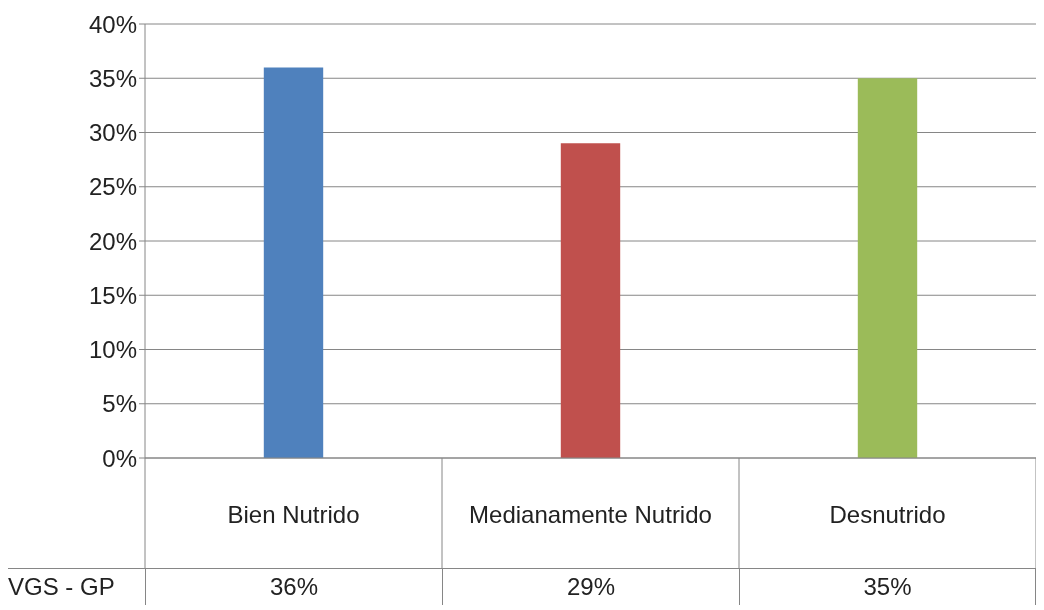 The width and height of the screenshot is (1044, 610). What do you see at coordinates (112, 24) in the screenshot?
I see `y-tick-label: 40%` at bounding box center [112, 24].